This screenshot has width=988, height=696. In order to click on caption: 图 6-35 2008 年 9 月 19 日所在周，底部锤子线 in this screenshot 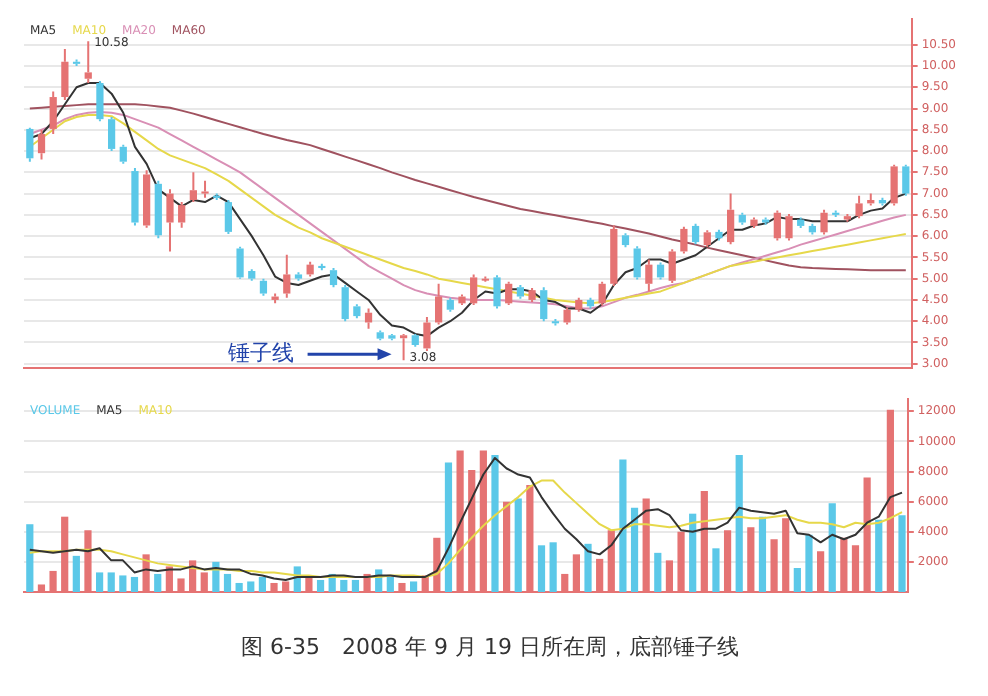, I will do `click(490, 647)`.